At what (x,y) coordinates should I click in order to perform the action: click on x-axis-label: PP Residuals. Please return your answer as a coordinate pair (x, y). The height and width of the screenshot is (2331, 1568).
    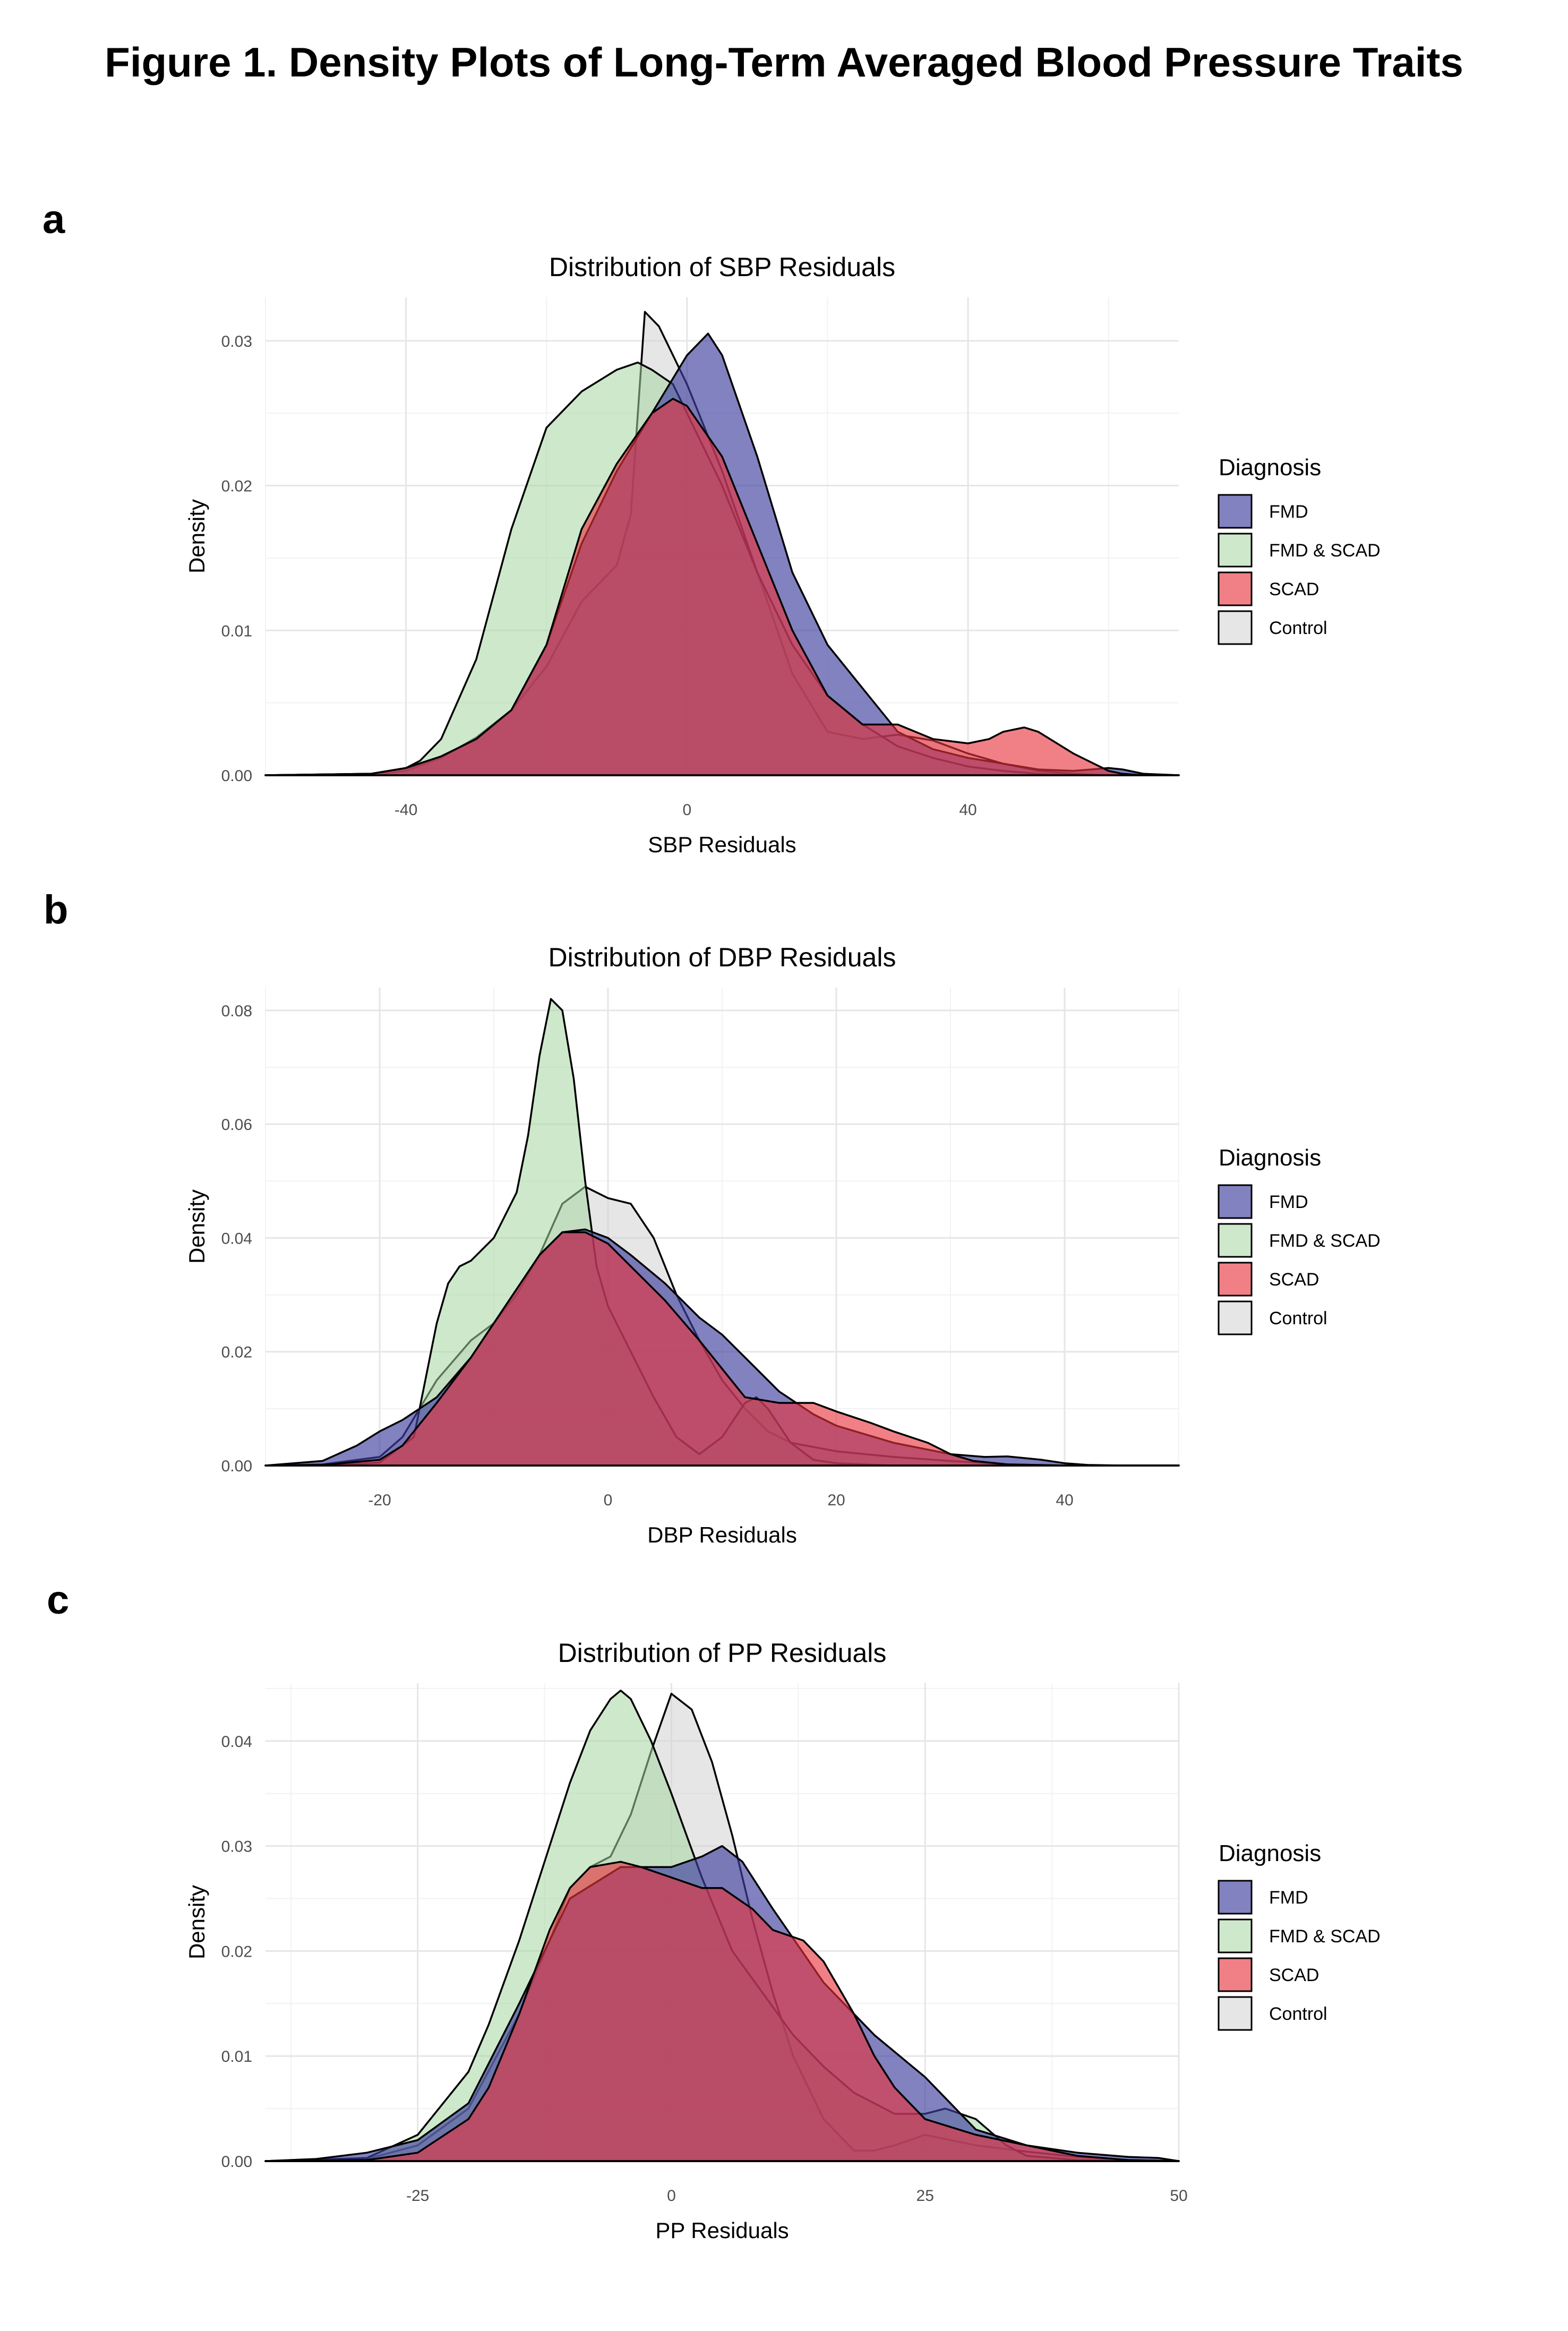
    Looking at the image, I should click on (722, 2230).